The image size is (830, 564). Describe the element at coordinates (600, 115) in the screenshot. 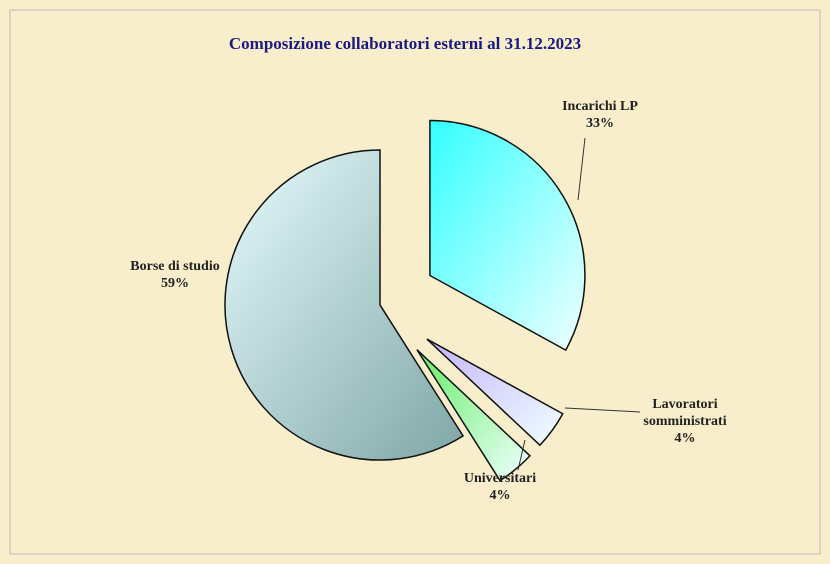

I see `slice-label: Incarichi LP 33%` at that location.